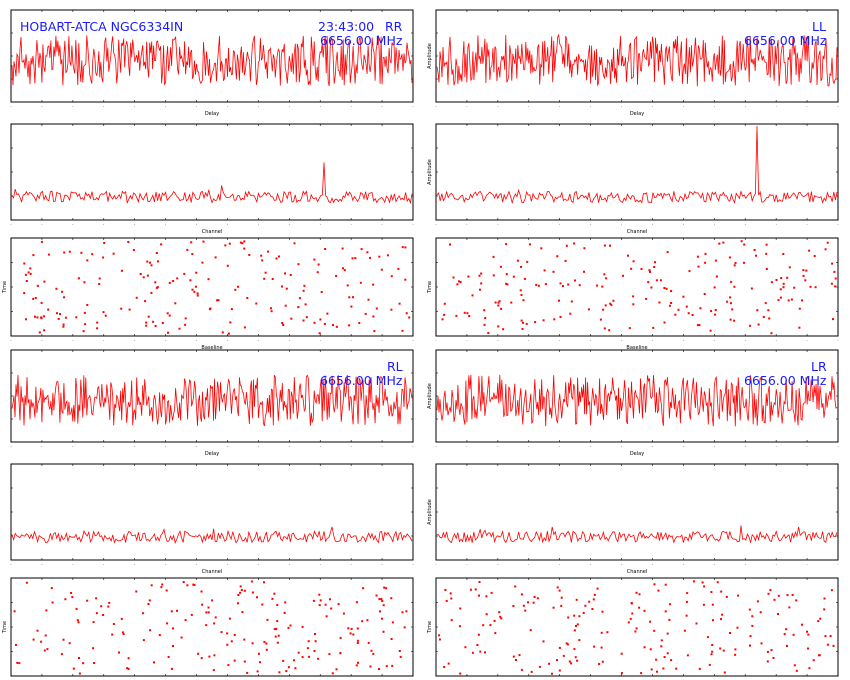 The width and height of the screenshot is (850, 680). Describe the element at coordinates (212, 61) in the screenshot. I see `plot-rr-delay-trace` at that location.